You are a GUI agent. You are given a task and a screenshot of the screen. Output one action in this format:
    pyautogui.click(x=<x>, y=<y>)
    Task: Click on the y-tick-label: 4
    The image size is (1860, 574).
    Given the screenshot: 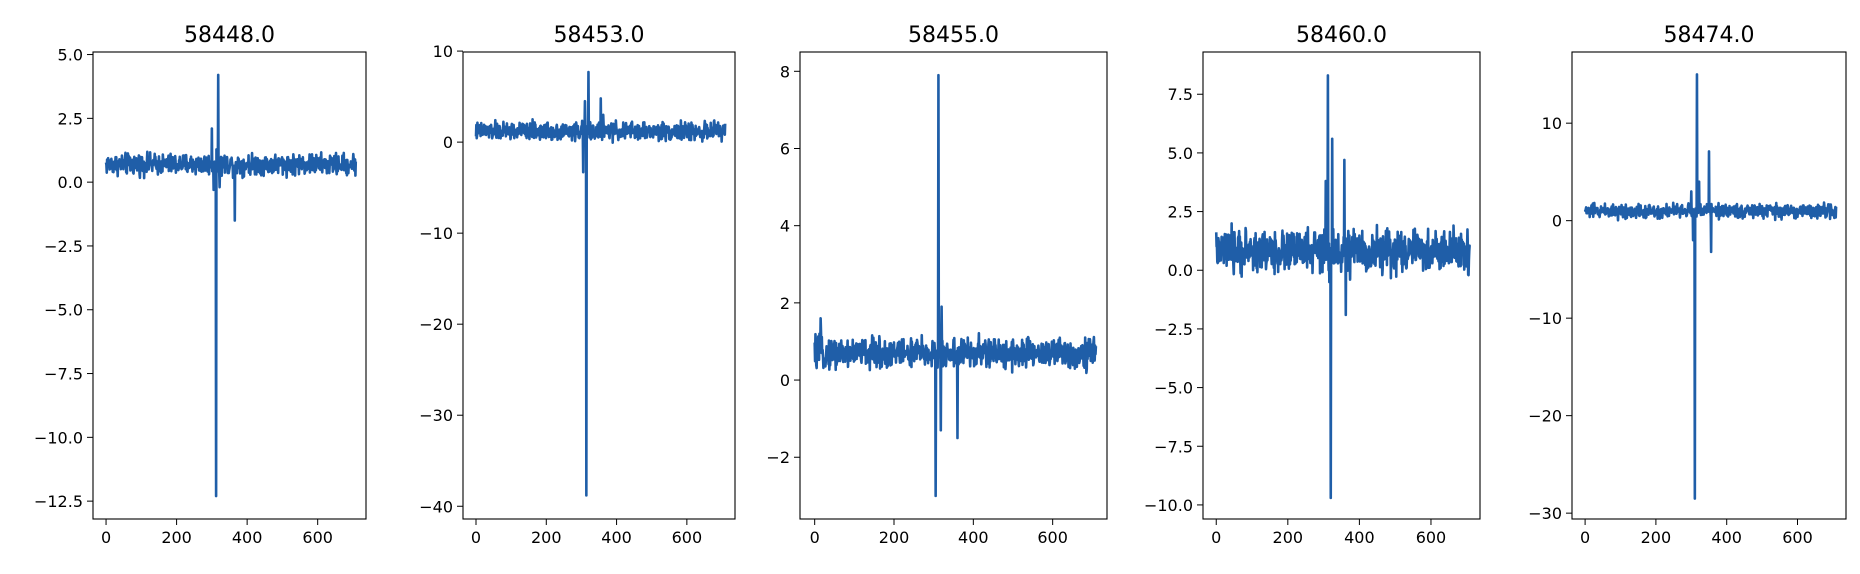 What is the action you would take?
    pyautogui.click(x=785, y=226)
    